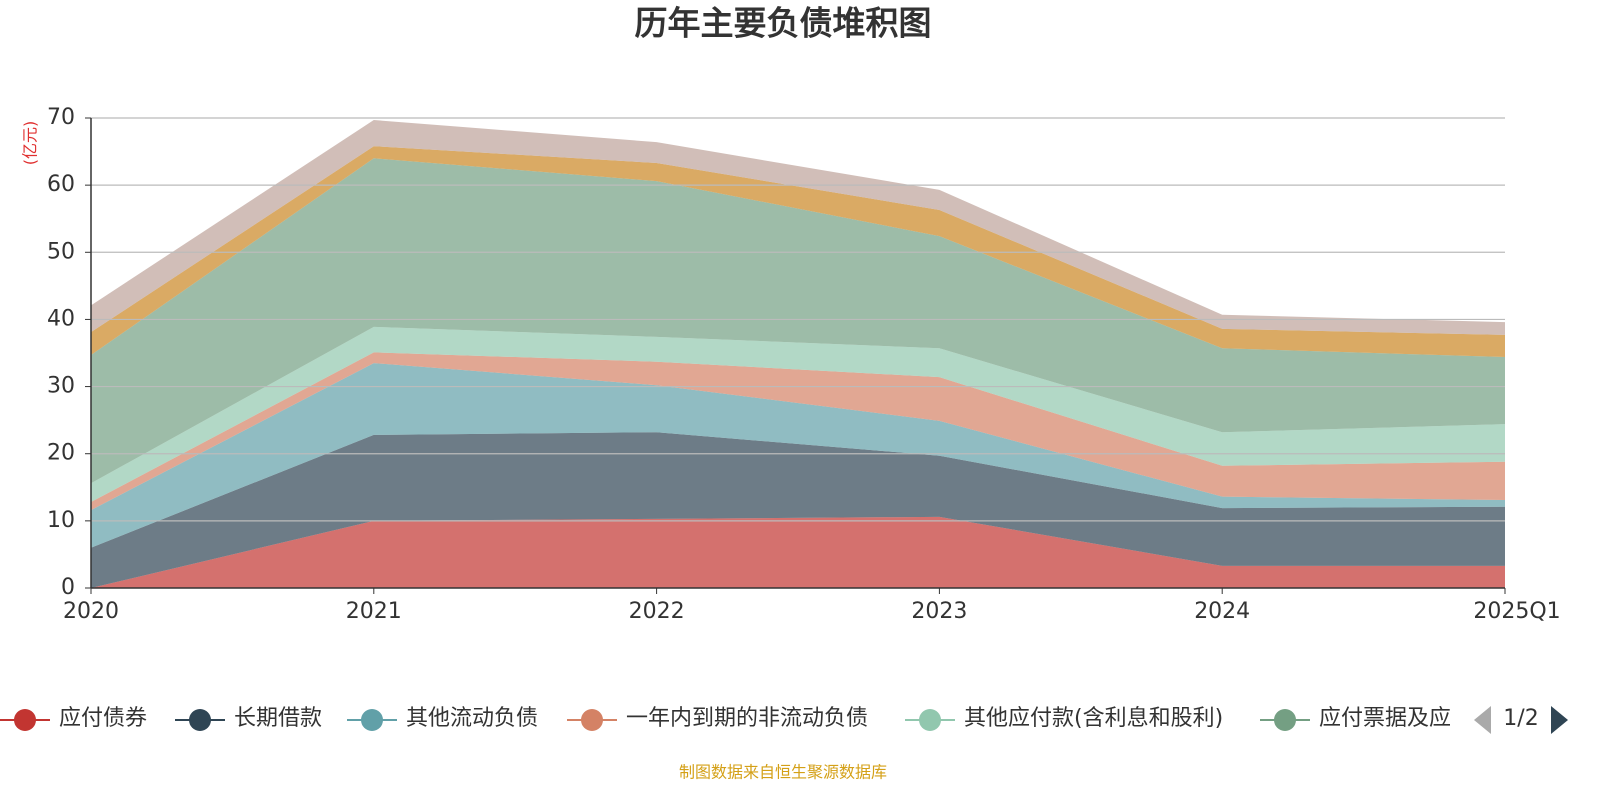 This screenshot has width=1600, height=804. I want to click on legend-next, so click(1559, 720).